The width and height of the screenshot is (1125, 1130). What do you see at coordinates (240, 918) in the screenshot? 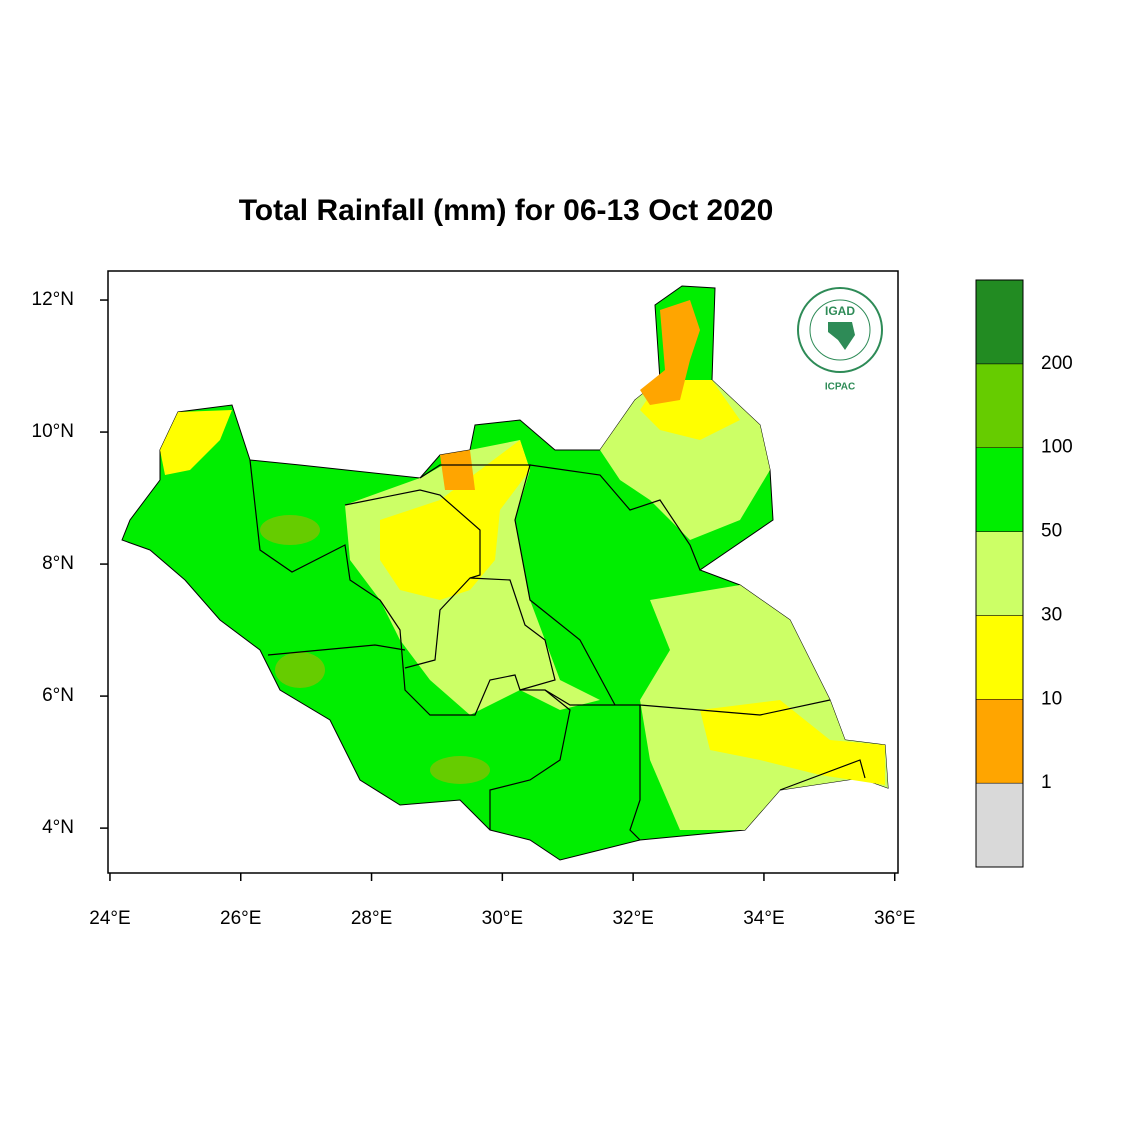
I see `x-tick-label: 26°E` at bounding box center [240, 918].